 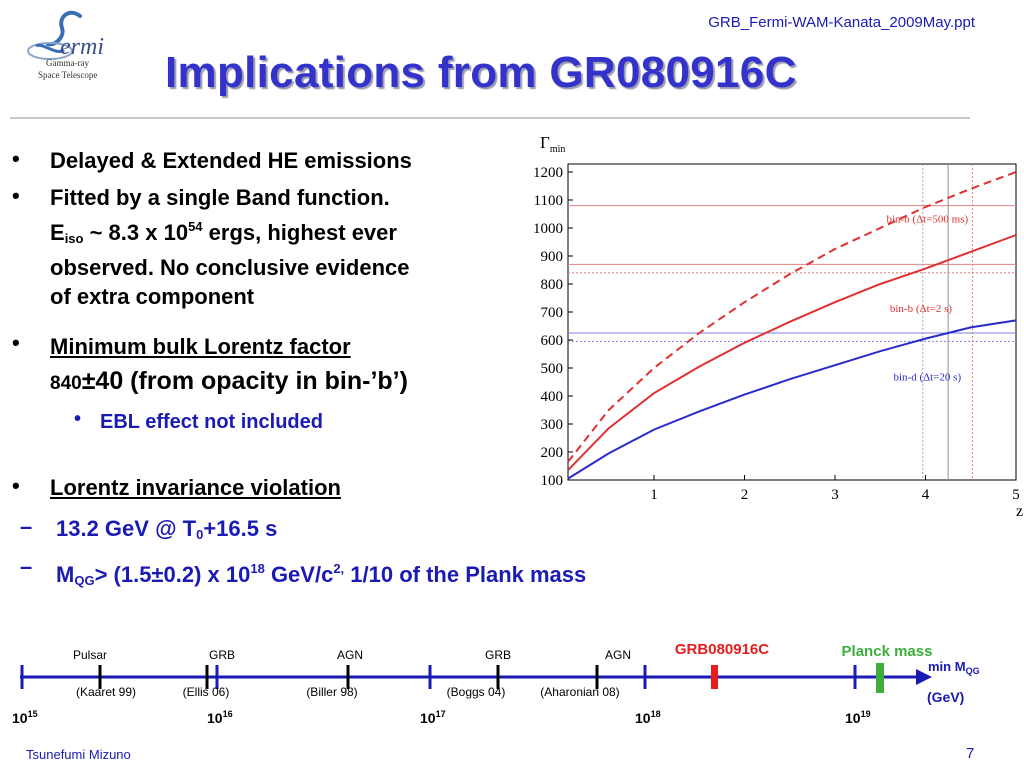 What do you see at coordinates (866, 714) in the screenshot?
I see `decade-exponent: 19` at bounding box center [866, 714].